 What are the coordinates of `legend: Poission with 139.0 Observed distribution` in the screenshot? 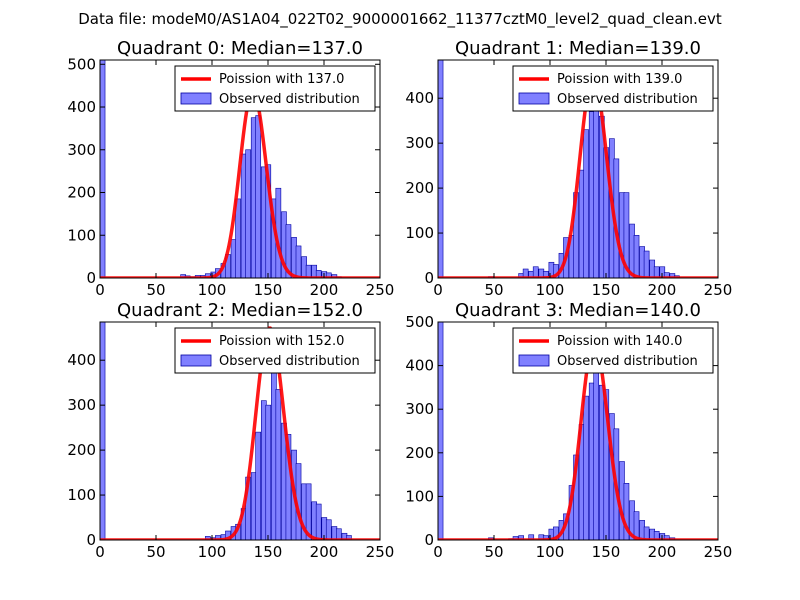 It's located at (613, 88).